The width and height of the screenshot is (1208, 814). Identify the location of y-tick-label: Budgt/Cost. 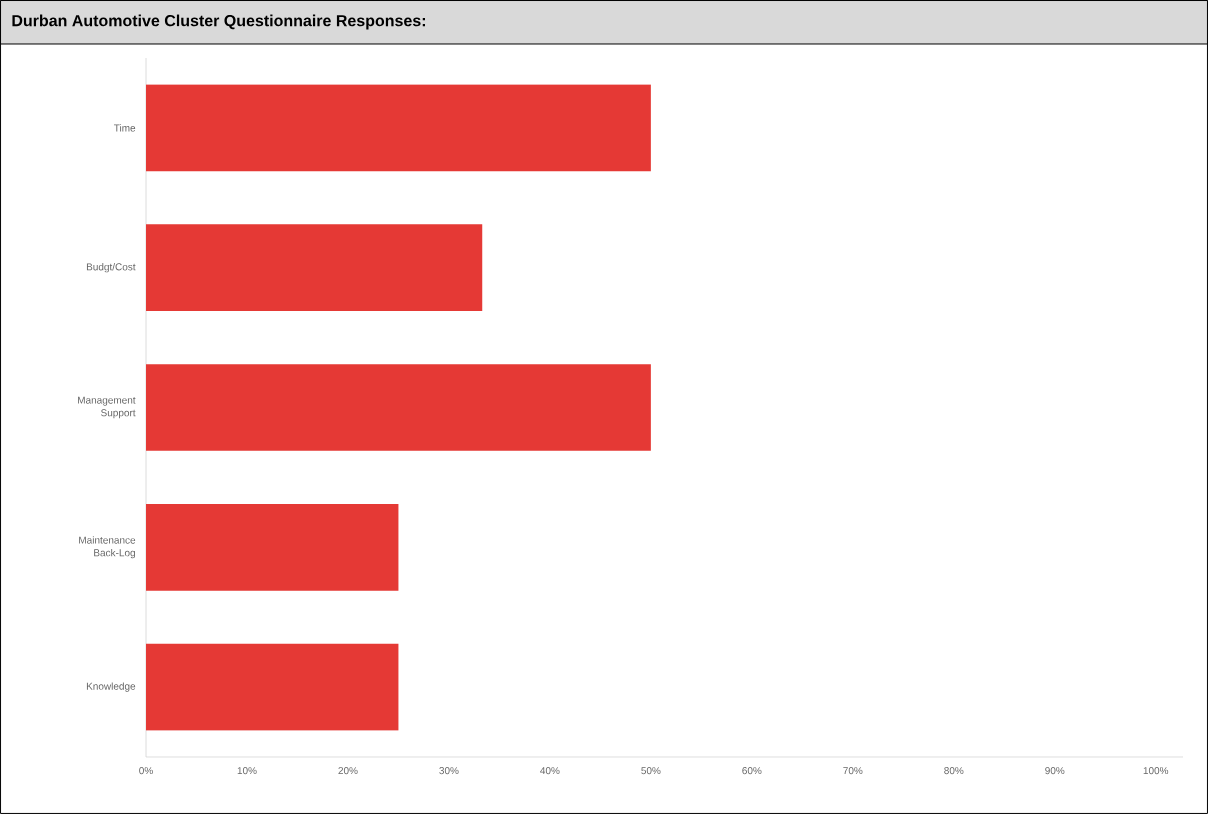
(111, 268).